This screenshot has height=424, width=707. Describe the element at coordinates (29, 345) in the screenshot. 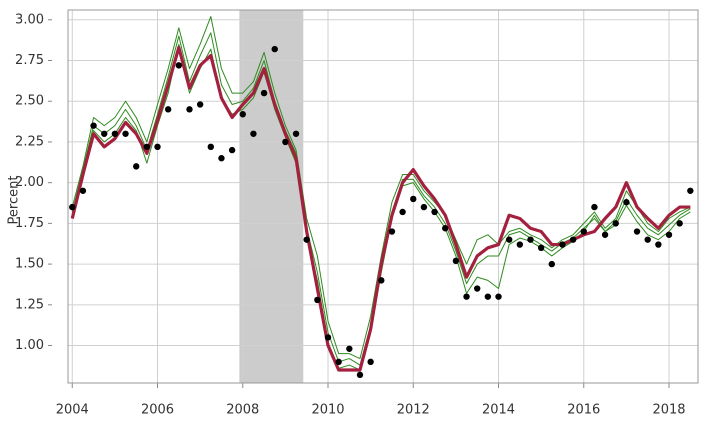

I see `y-tick-label: 1.00` at that location.